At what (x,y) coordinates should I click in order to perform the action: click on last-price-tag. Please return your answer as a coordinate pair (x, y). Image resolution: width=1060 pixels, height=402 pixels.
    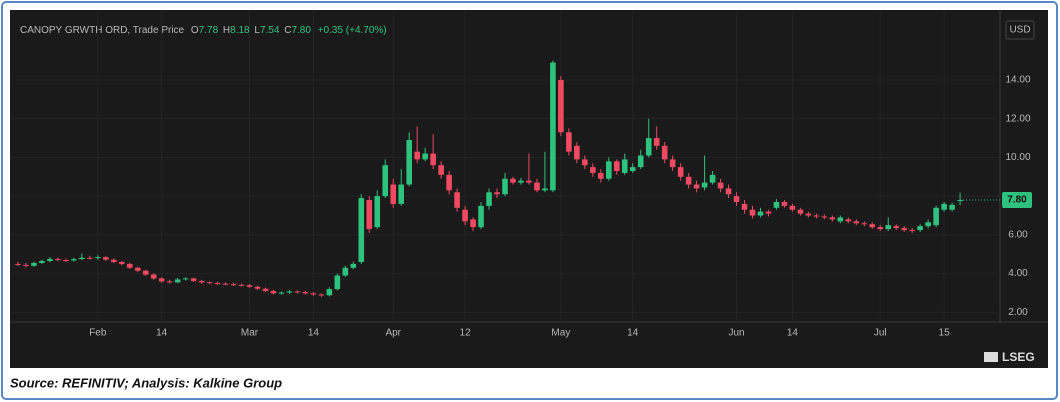
    Looking at the image, I should click on (1017, 200).